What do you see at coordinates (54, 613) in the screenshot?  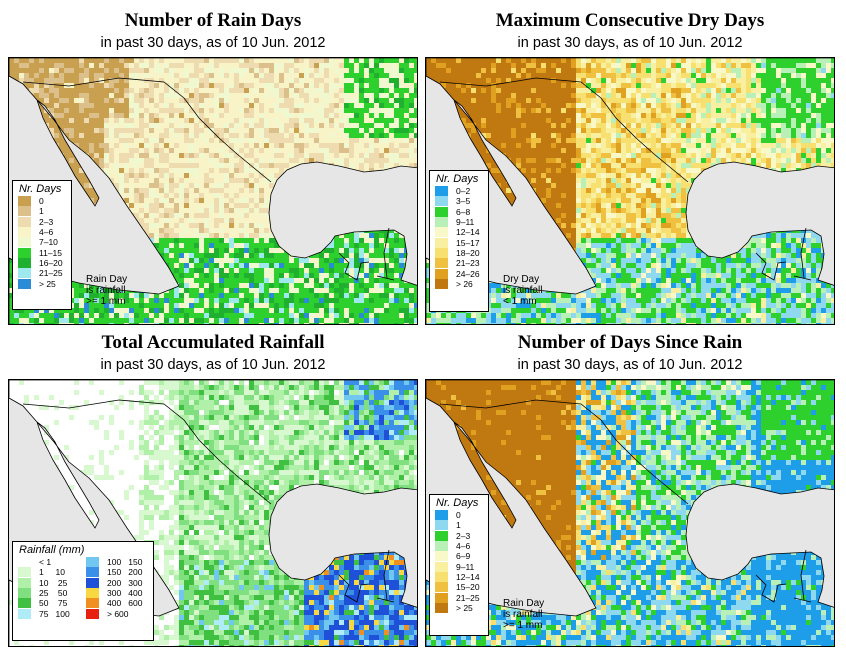 I see `legend-label: 75 100` at bounding box center [54, 613].